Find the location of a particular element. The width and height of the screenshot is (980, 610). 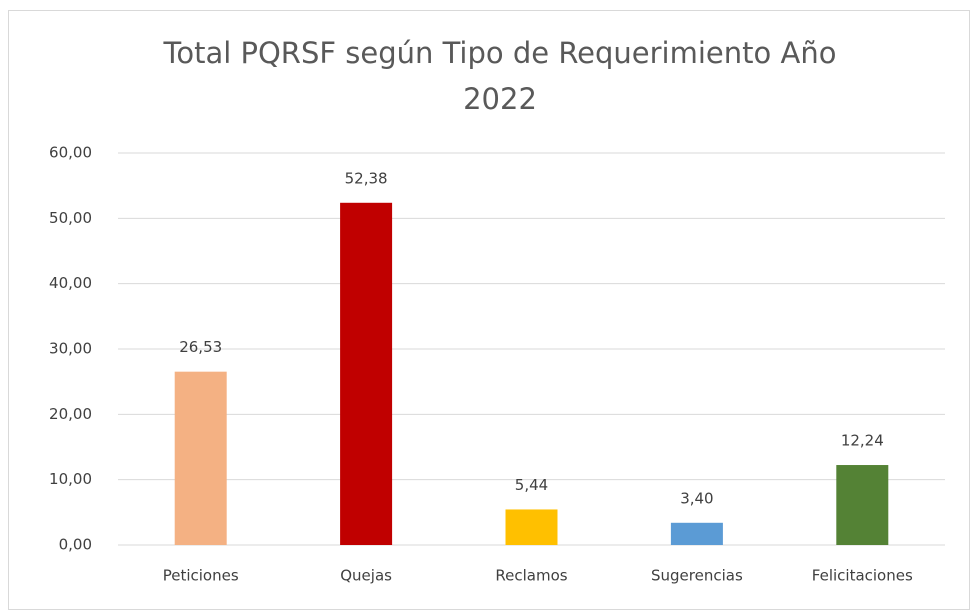

y-tick-label: 60,00 is located at coordinates (70, 153).